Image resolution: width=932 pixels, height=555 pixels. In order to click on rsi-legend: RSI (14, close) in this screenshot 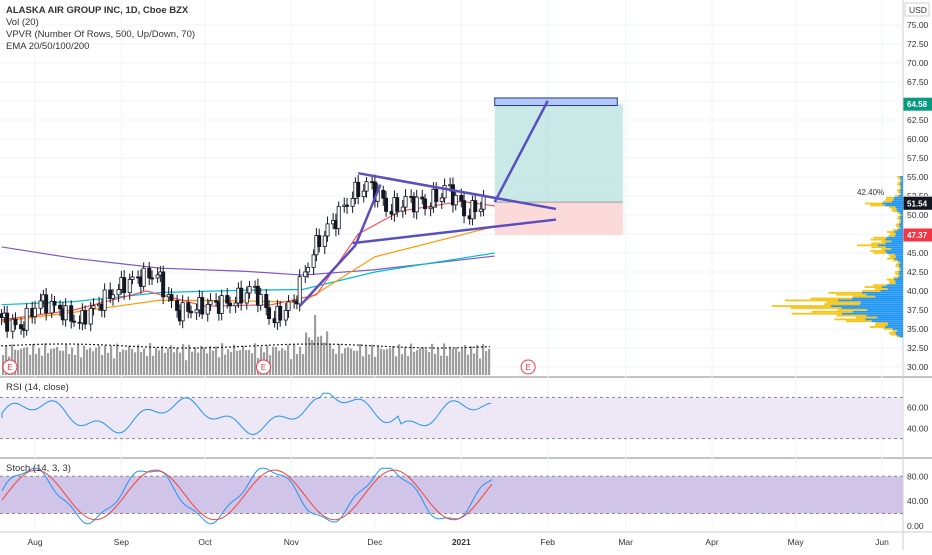, I will do `click(37, 388)`.